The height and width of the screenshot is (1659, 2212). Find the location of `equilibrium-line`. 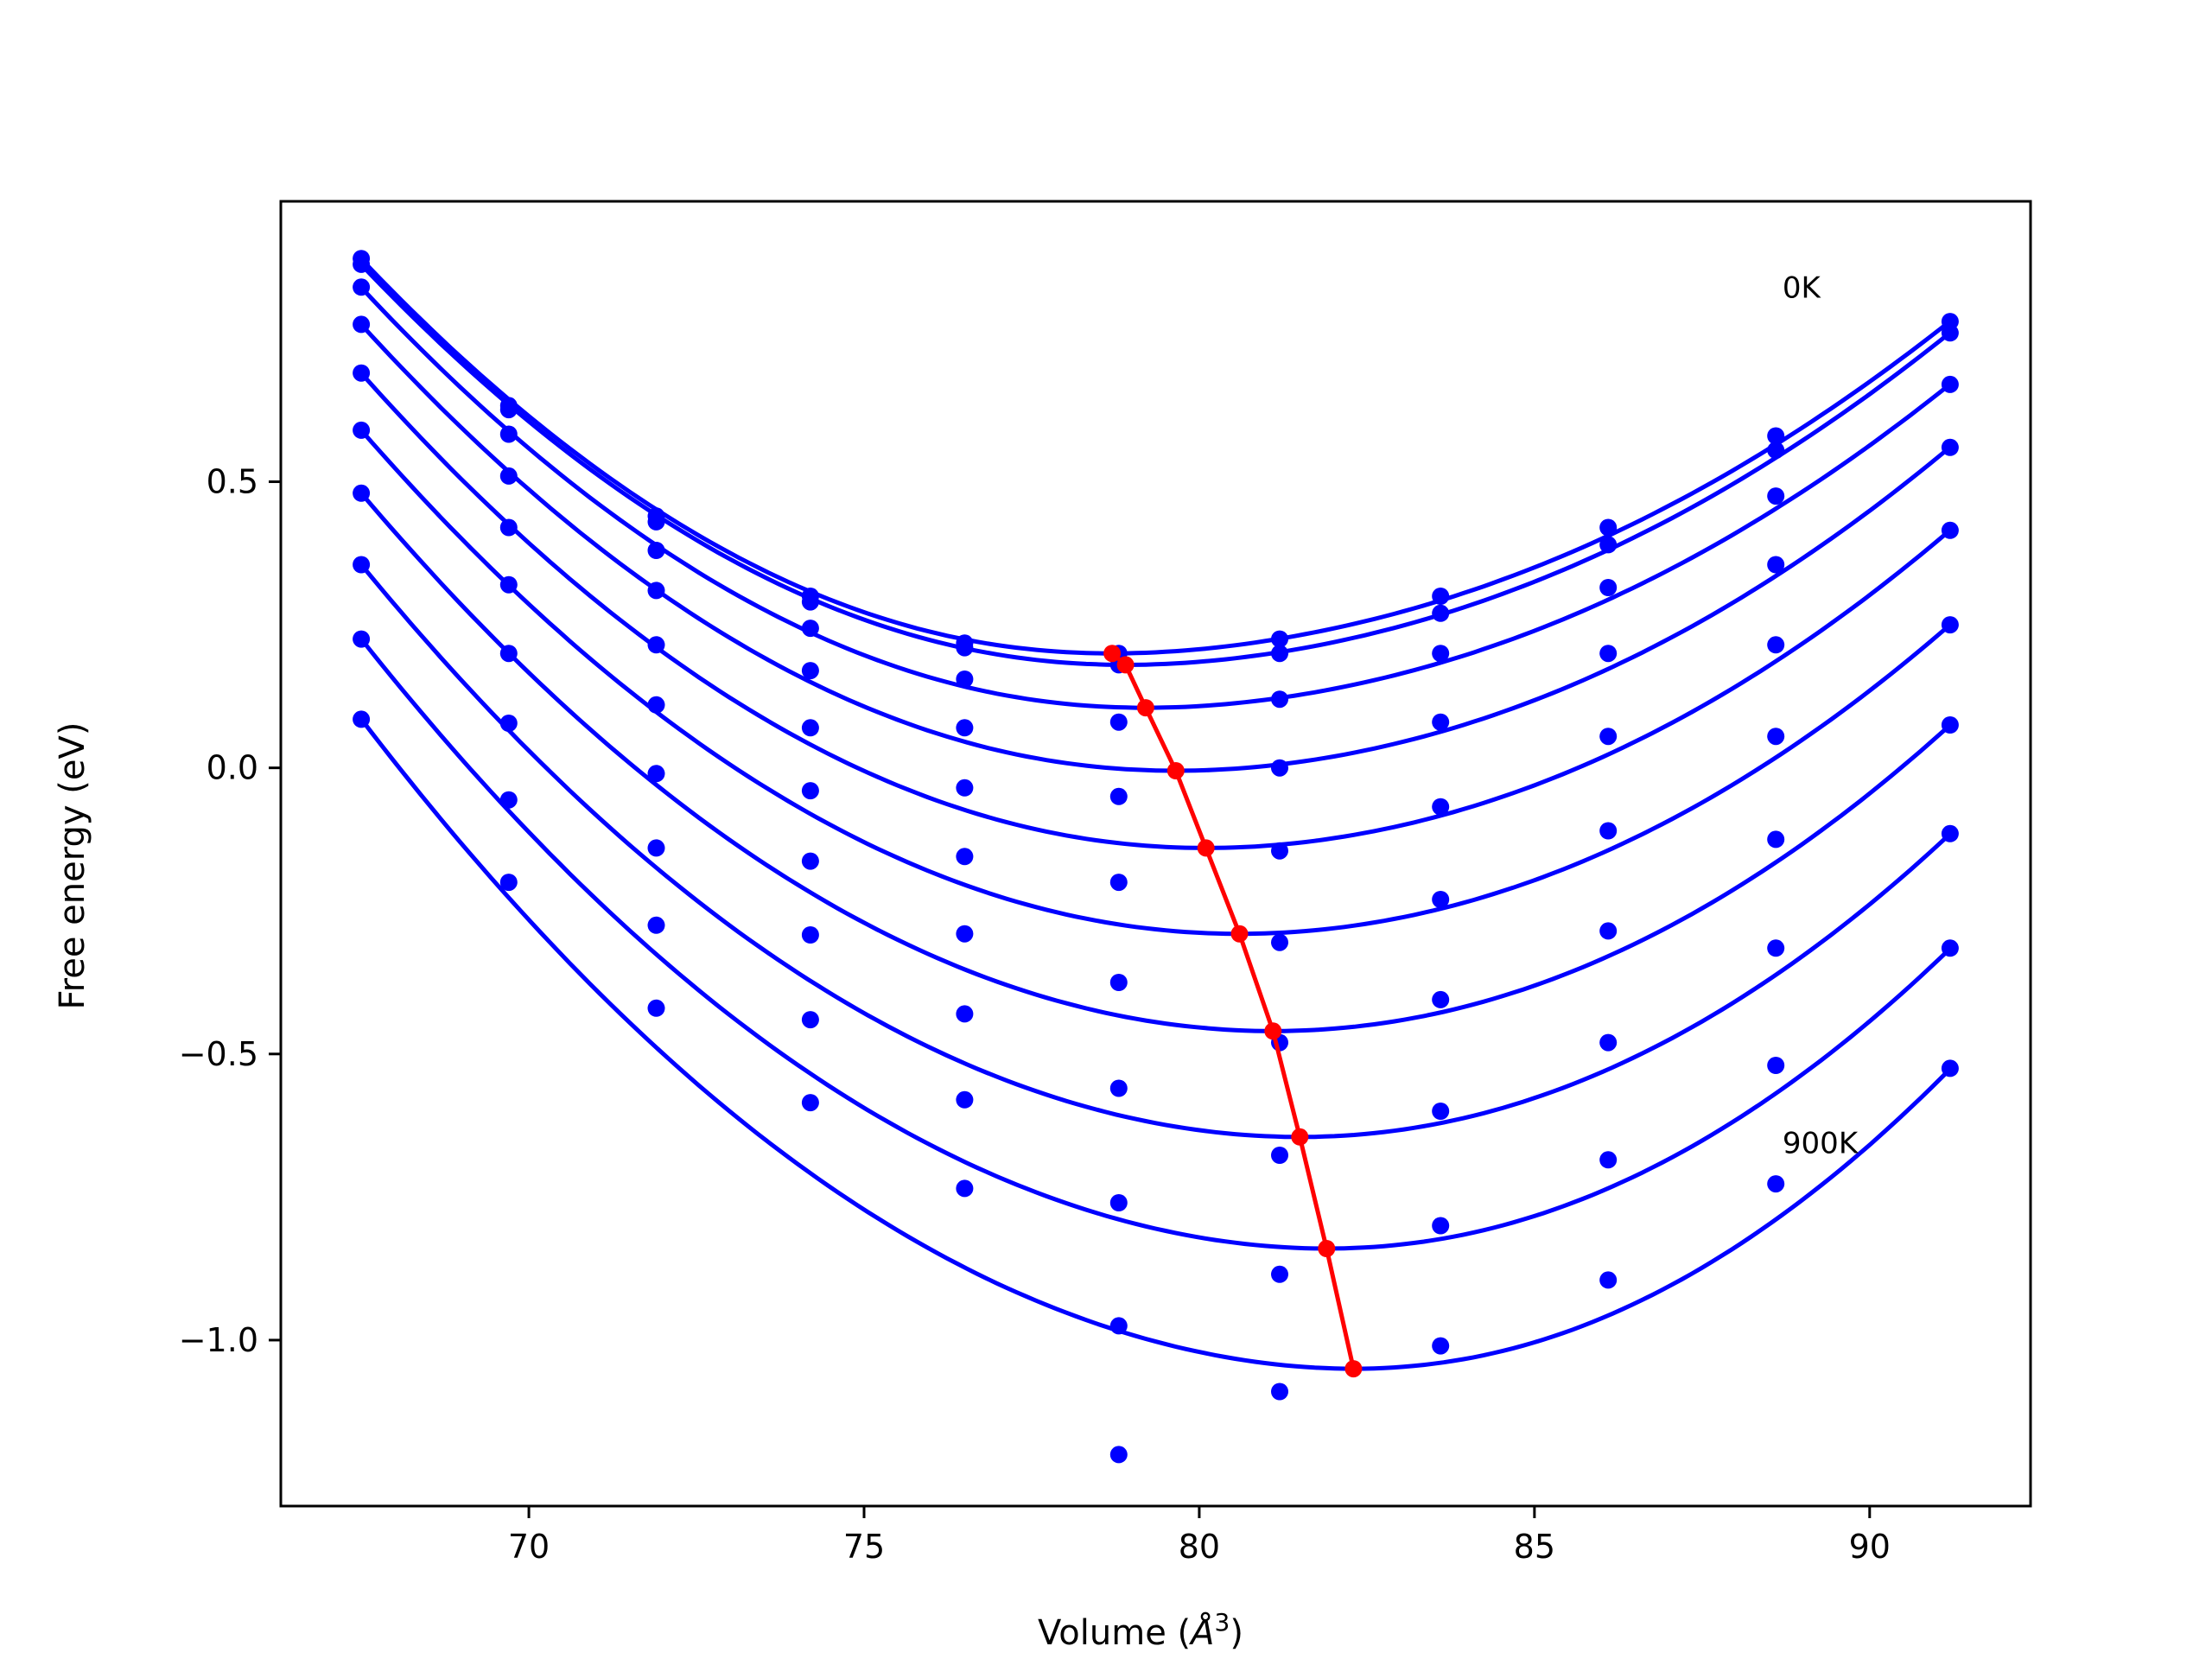

equilibrium-line is located at coordinates (1233, 1011).